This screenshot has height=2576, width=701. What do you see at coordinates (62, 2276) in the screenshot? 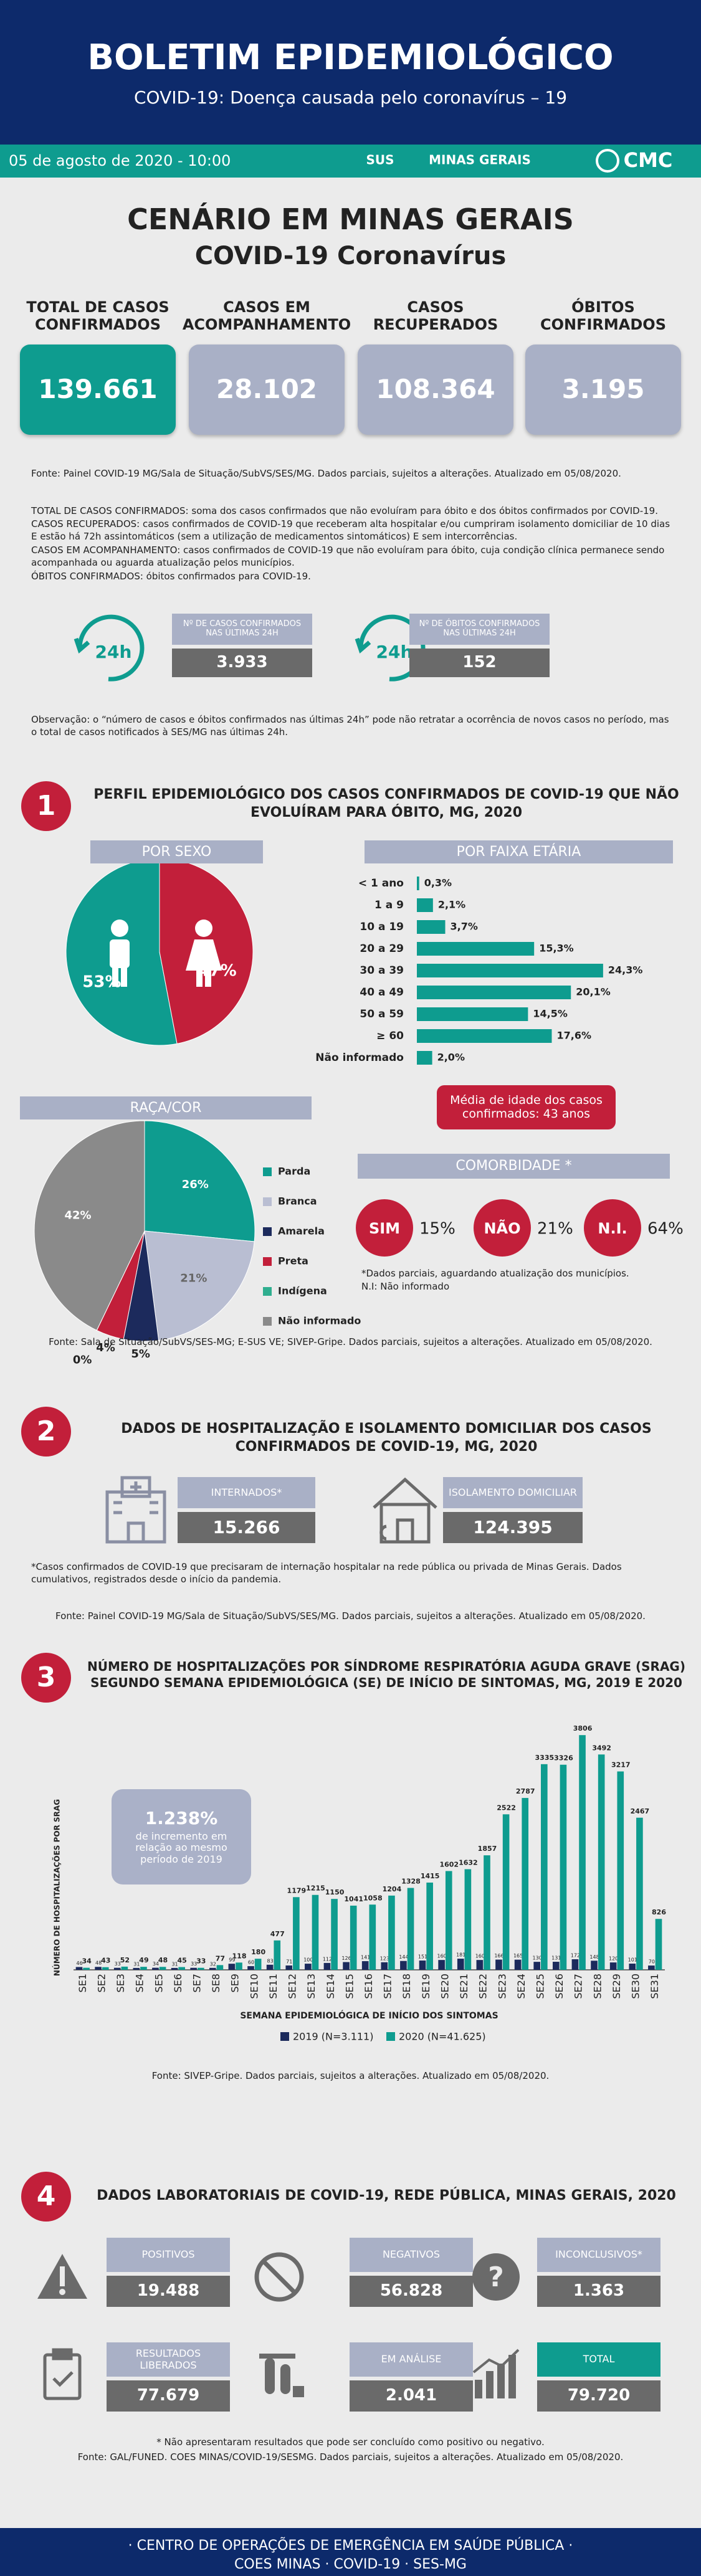
I see `icon-warning` at bounding box center [62, 2276].